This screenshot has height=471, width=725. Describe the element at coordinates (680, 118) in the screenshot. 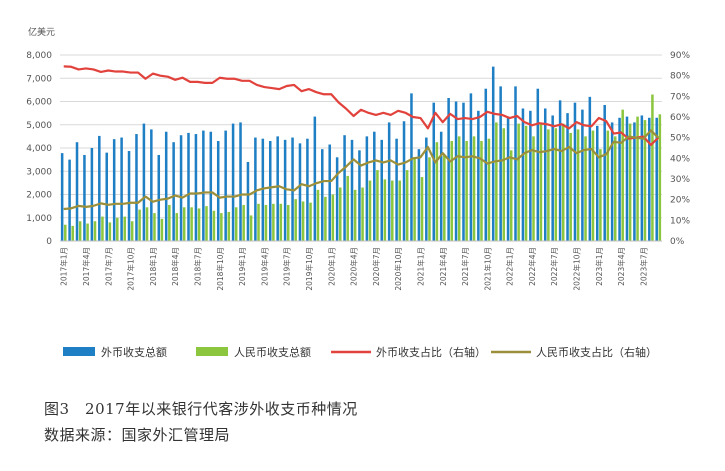

I see `right-axis-tick-label: 60%` at that location.